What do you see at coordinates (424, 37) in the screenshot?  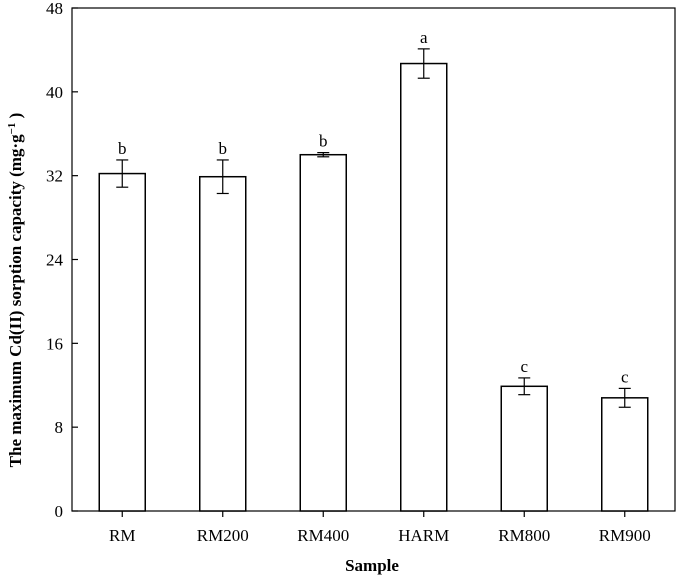 I see `significance-label: a` at bounding box center [424, 37].